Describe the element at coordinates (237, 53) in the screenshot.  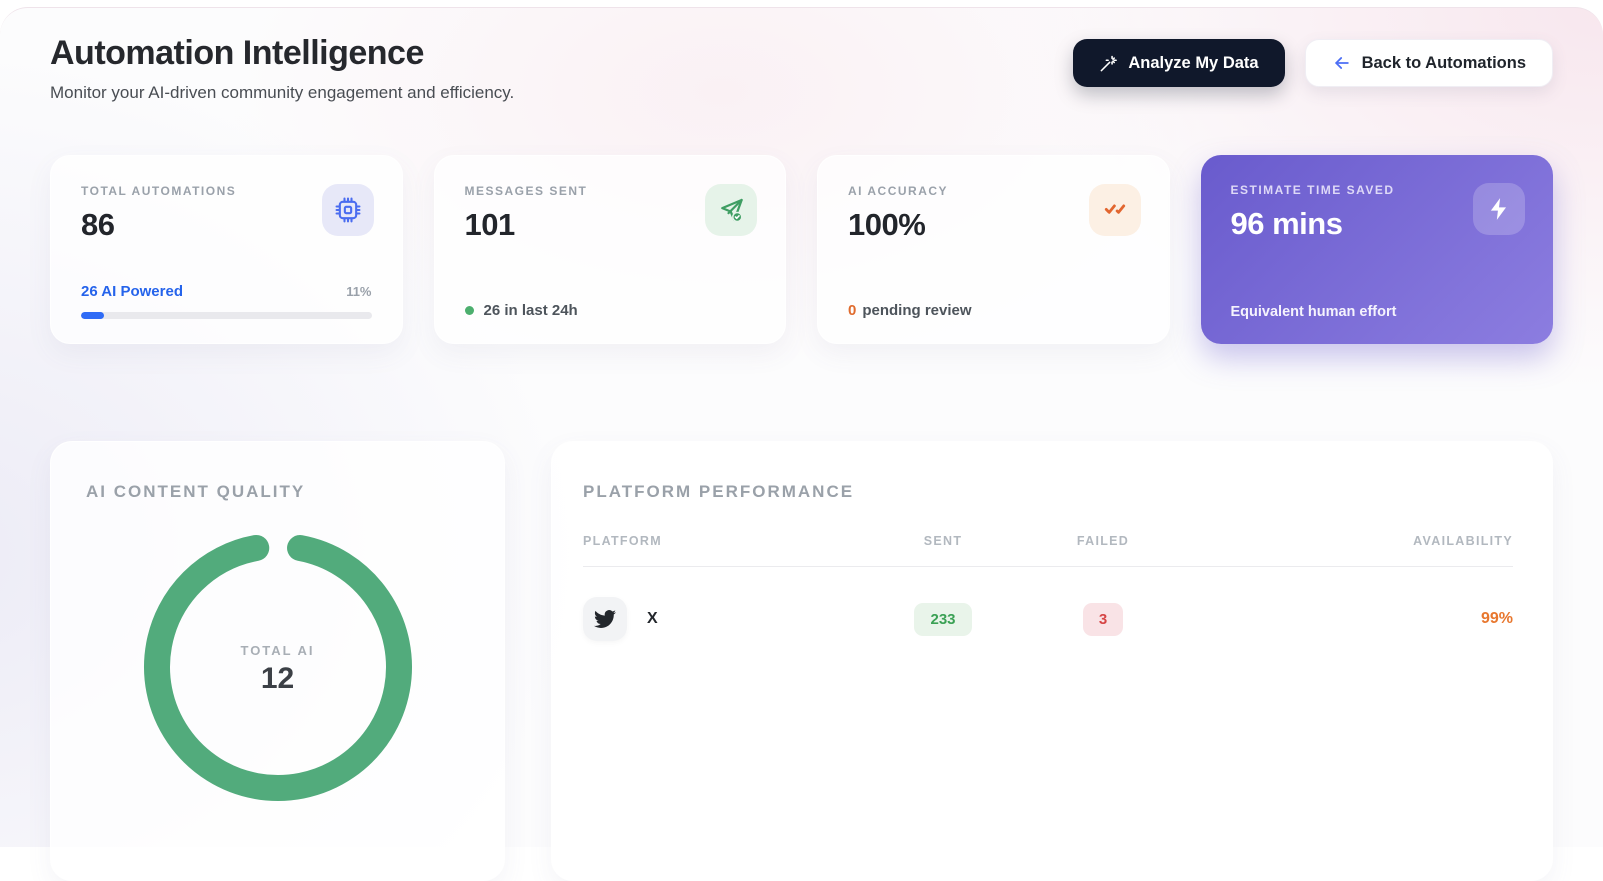
I see `page-title: Automation Intelligence` at that location.